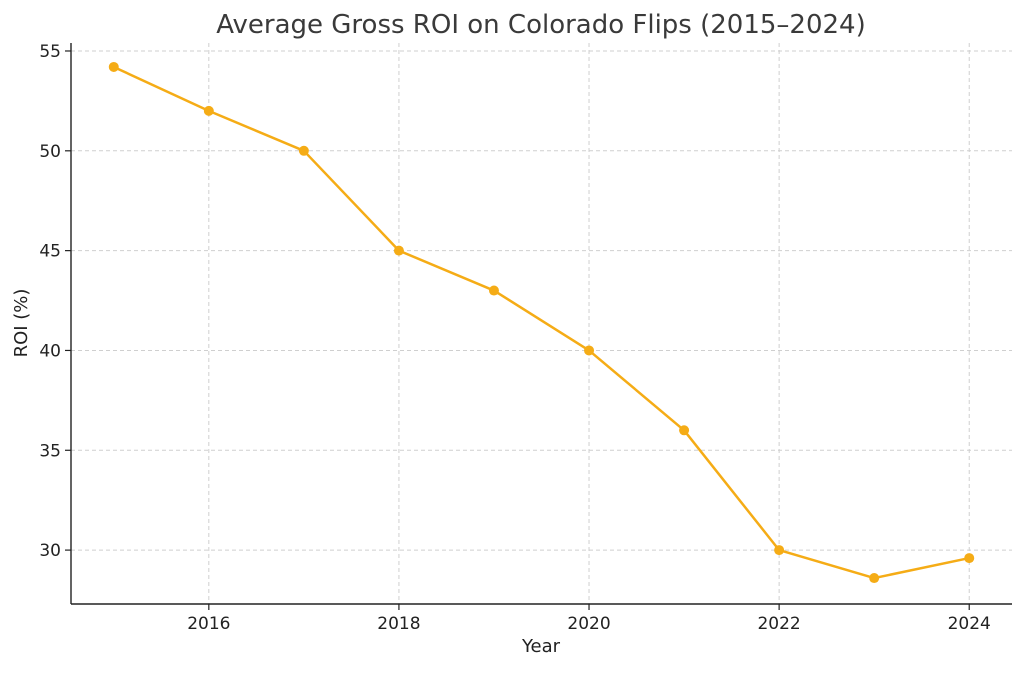 The image size is (1024, 674). Describe the element at coordinates (50, 152) in the screenshot. I see `y-tick-label: 50` at that location.